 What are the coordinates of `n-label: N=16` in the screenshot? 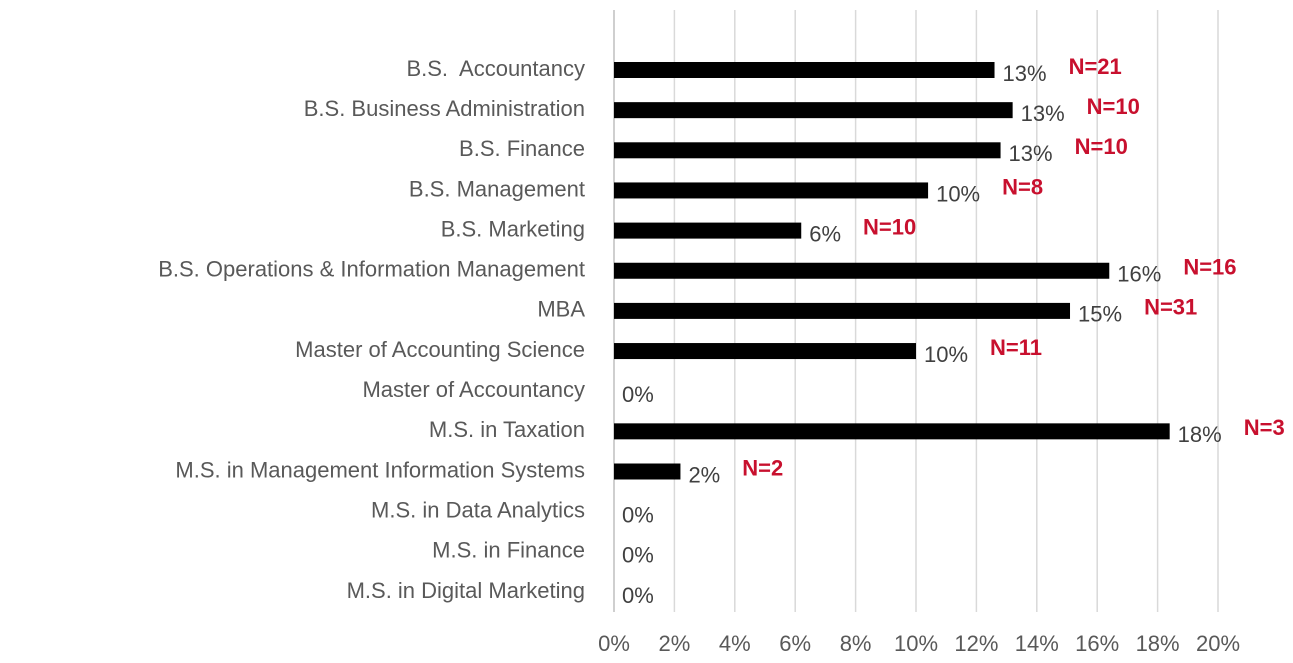 It's located at (1209, 267).